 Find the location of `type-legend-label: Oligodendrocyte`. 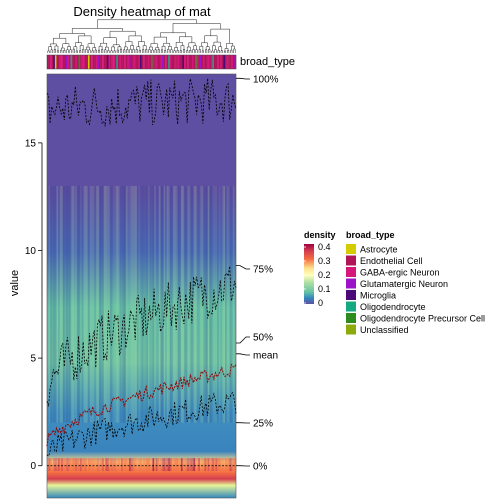

type-legend-label: Oligodendrocyte is located at coordinates (393, 307).